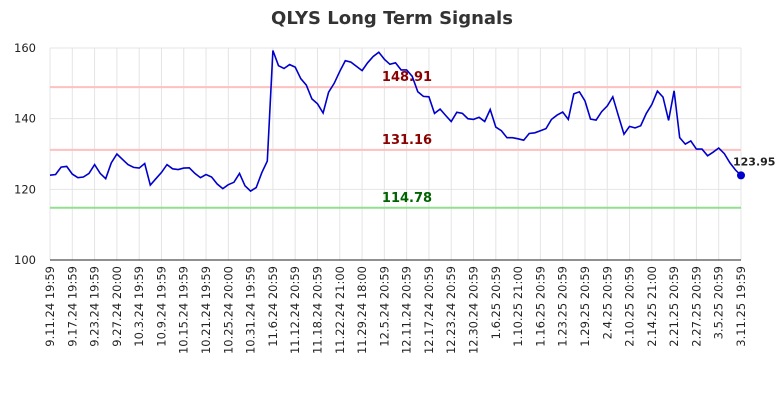  What do you see at coordinates (696, 306) in the screenshot?
I see `x-tick-label: 2.27.25 20:59` at bounding box center [696, 306].